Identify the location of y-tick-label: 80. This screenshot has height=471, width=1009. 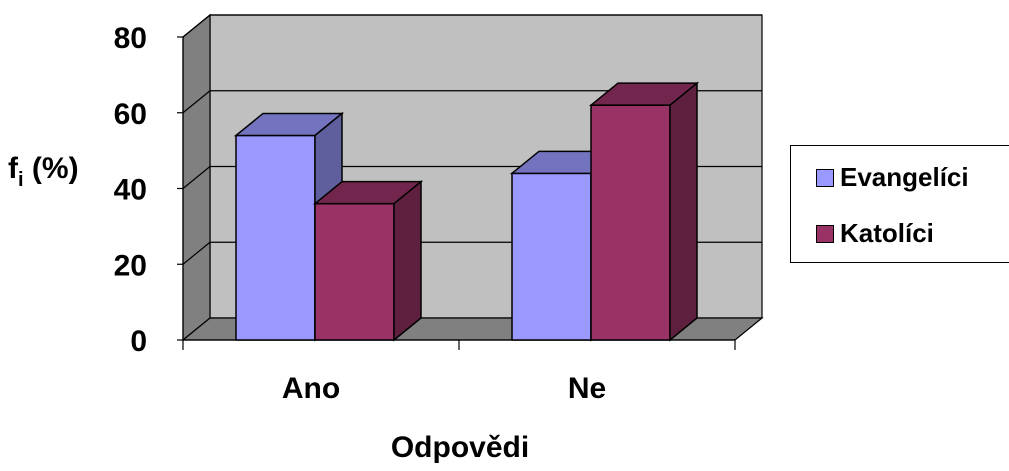
(130, 38).